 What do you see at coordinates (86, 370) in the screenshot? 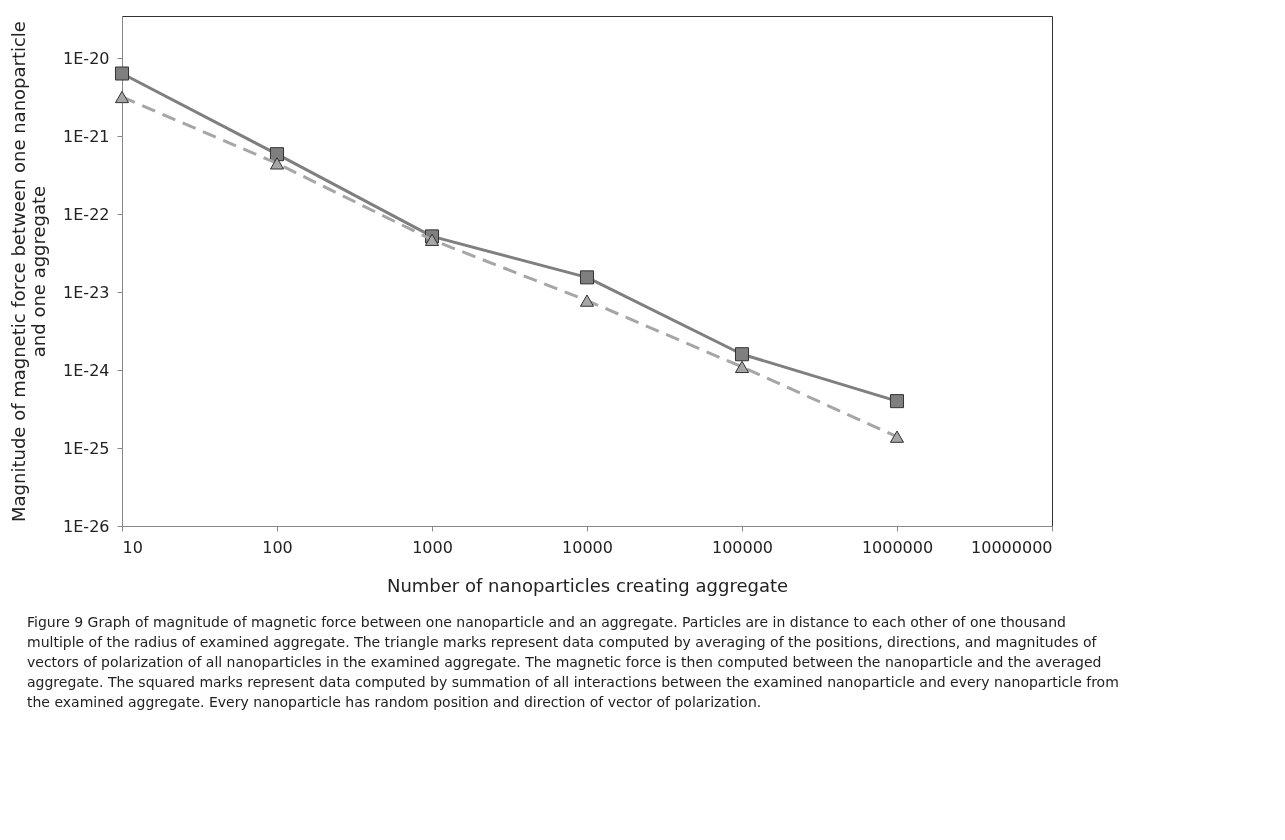
I see `y-tick-label: 1E-24` at bounding box center [86, 370].